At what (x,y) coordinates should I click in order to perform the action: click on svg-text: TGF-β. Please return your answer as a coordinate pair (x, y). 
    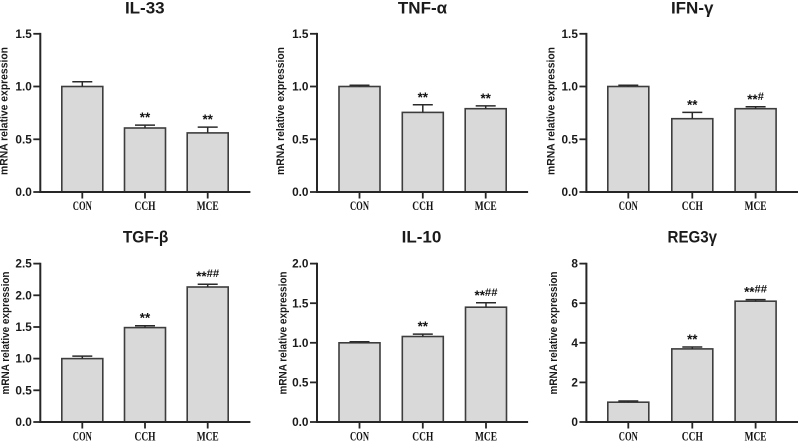
    Looking at the image, I should click on (146, 237).